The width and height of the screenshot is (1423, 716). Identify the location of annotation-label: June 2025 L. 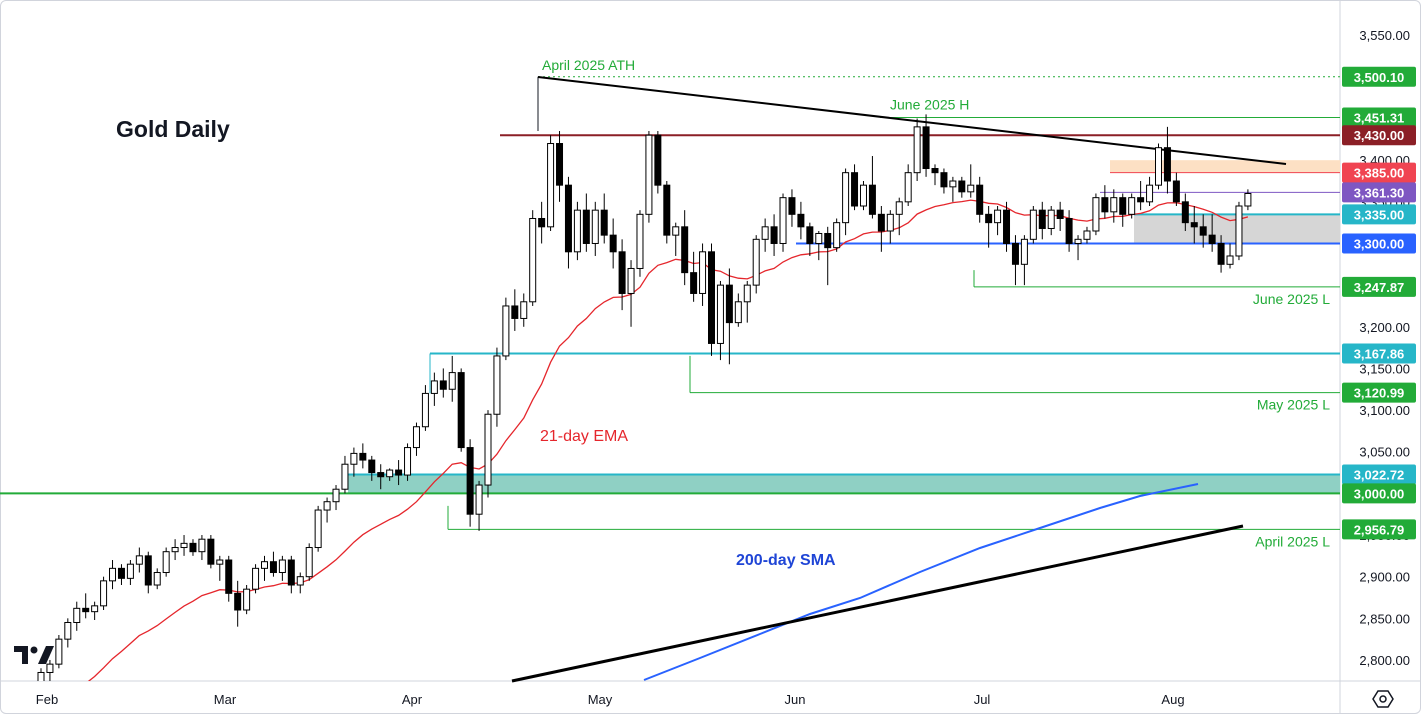
(1291, 299).